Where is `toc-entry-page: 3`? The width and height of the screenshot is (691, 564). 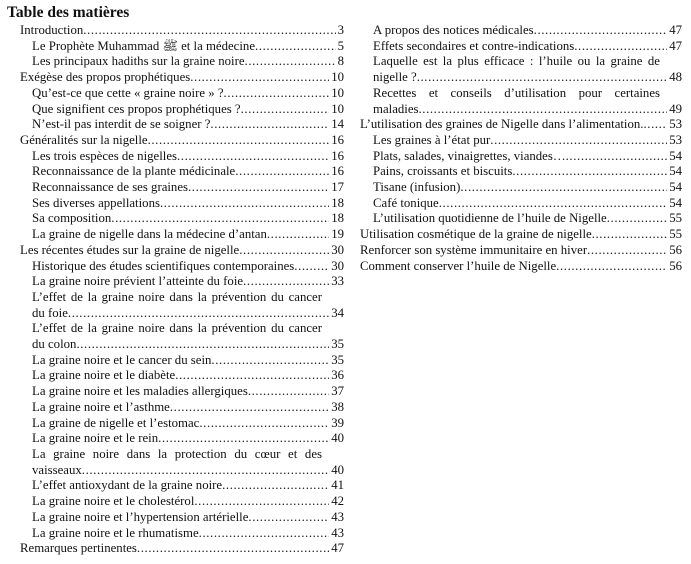
toc-entry-page: 3 is located at coordinates (339, 31).